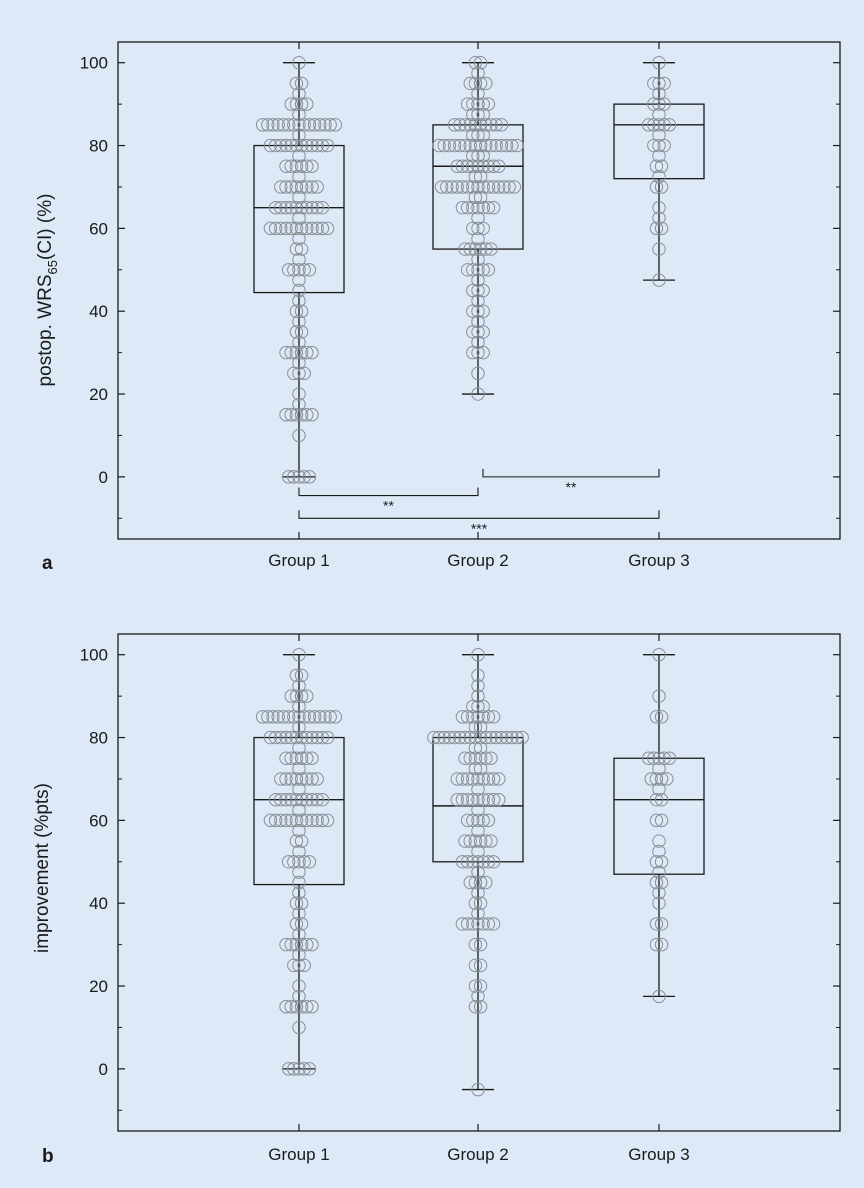 Image resolution: width=864 pixels, height=1188 pixels. Describe the element at coordinates (571, 487) in the screenshot. I see `significance-label: **` at that location.